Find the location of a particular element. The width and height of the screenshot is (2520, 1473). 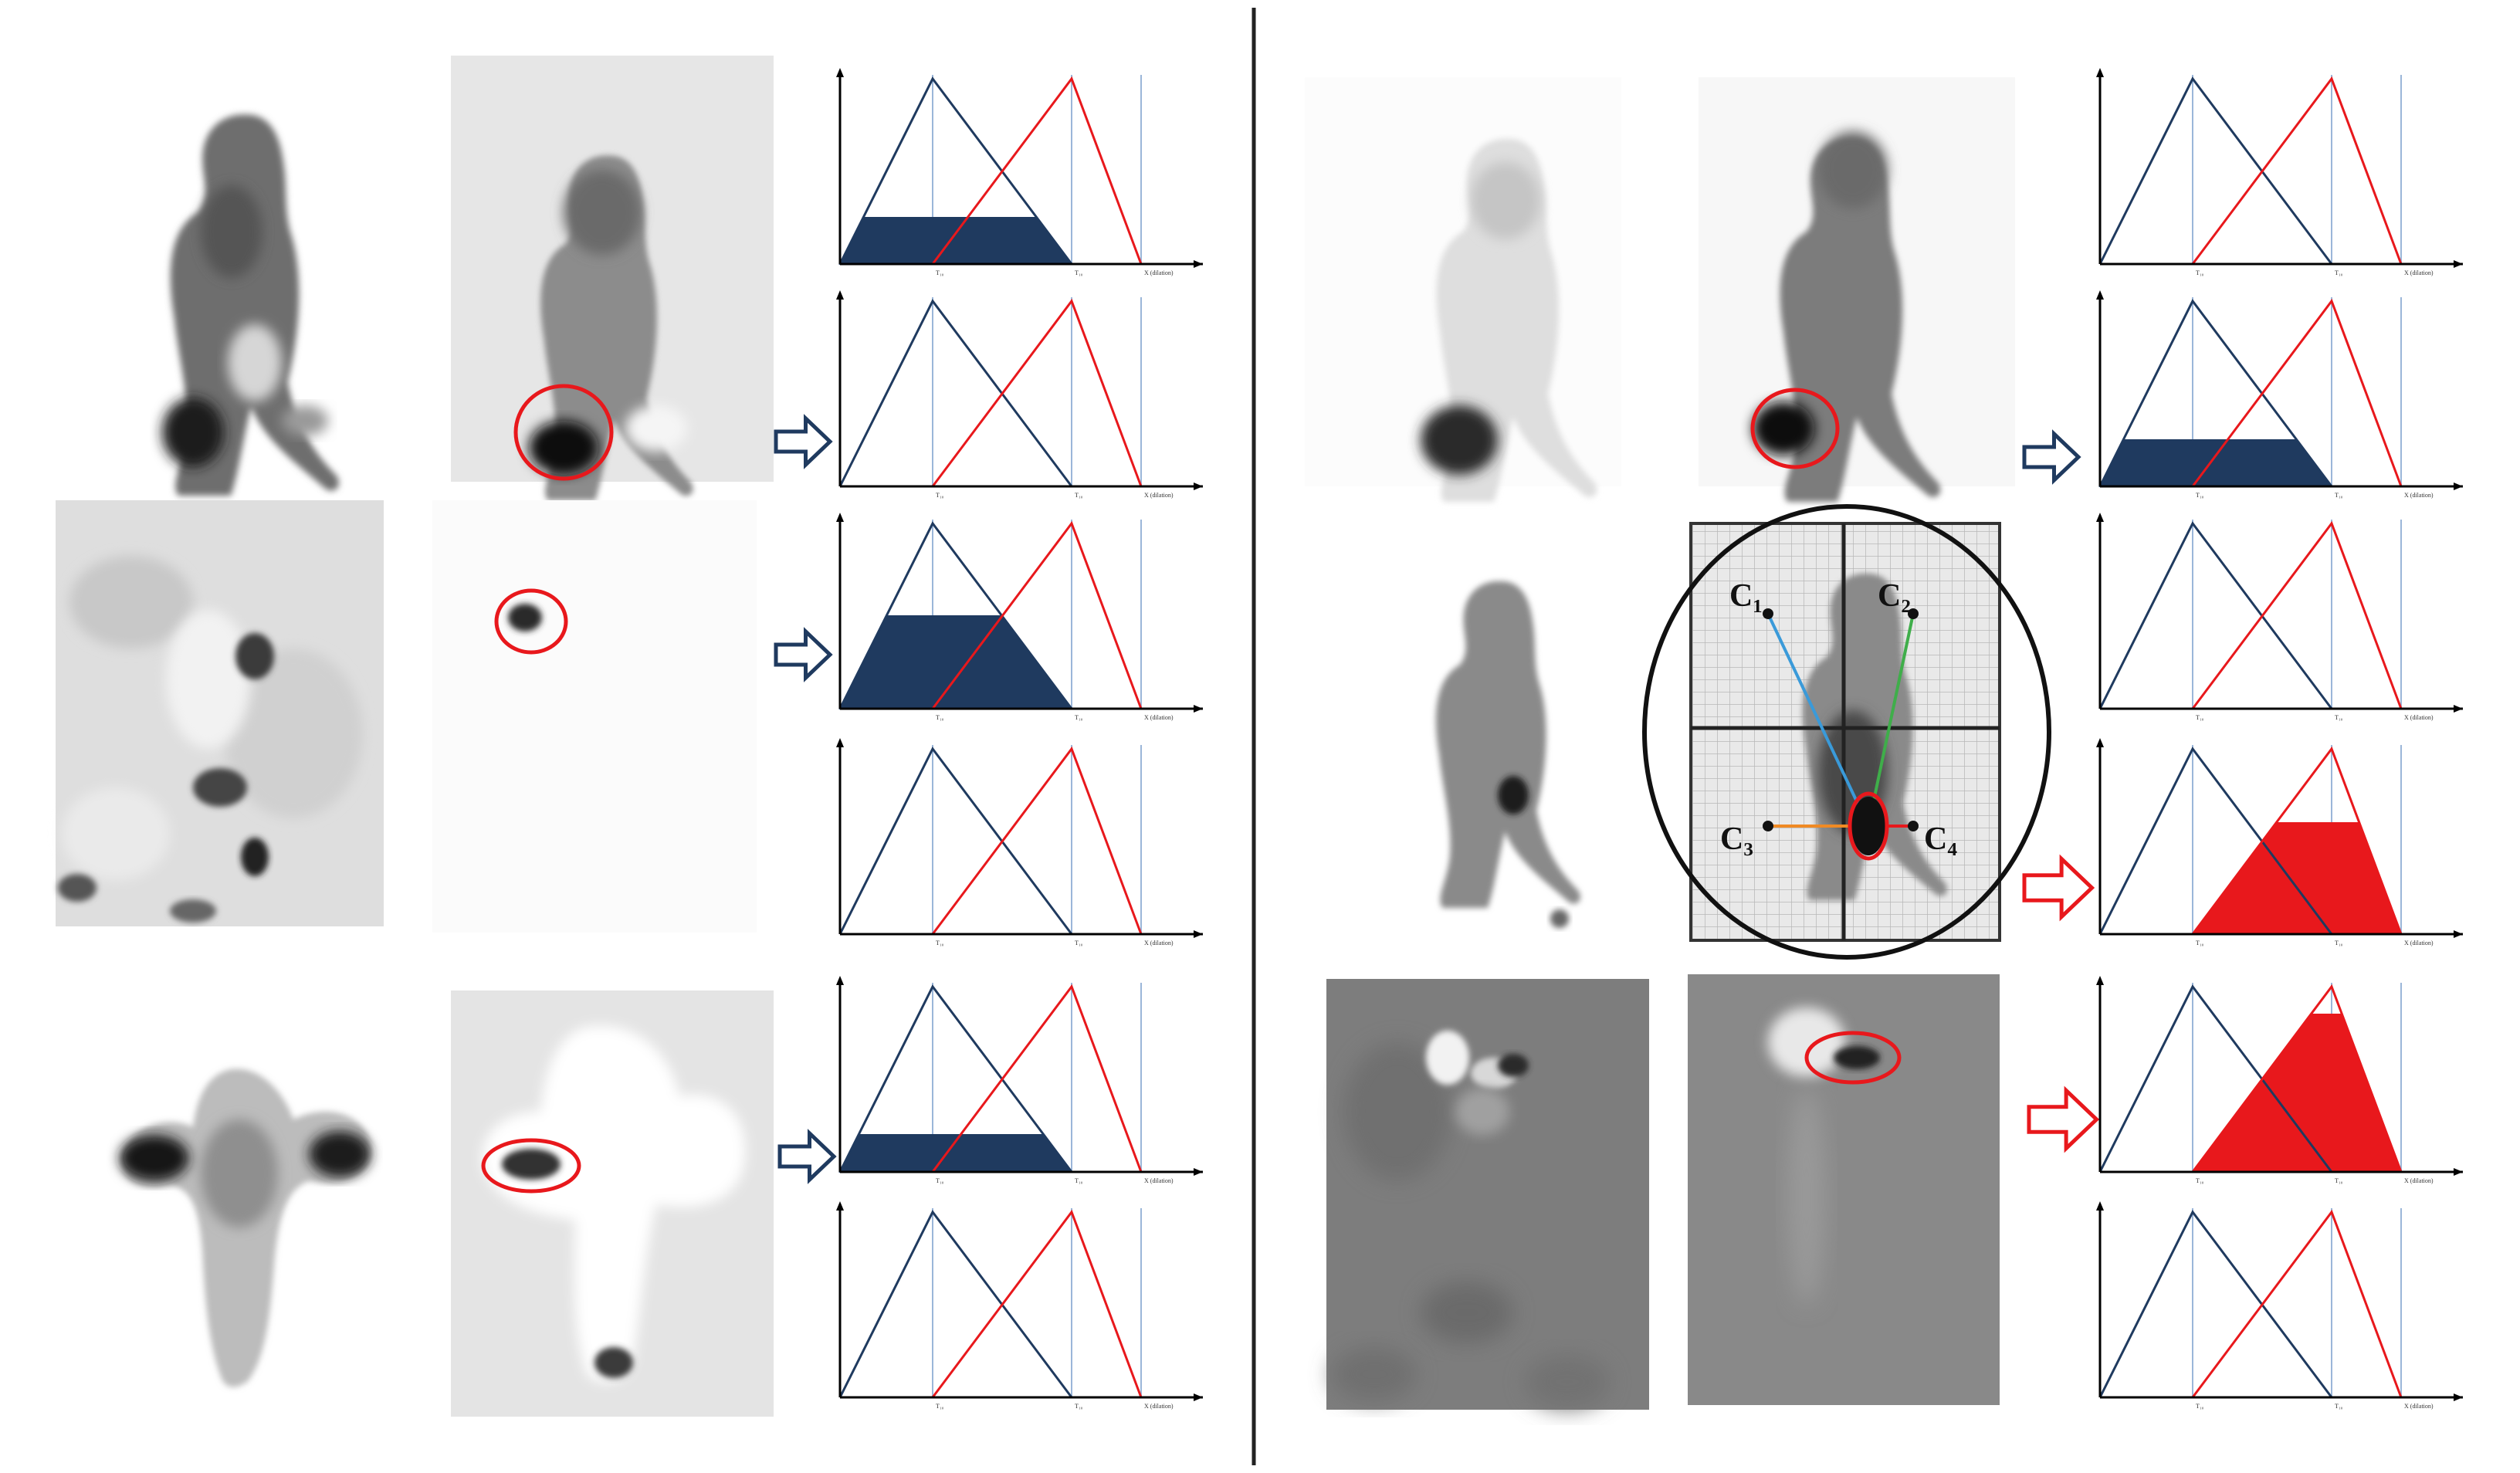

membership-plot-r3: T₁₀ T₁₀ X (dilation) is located at coordinates (2279, 617).